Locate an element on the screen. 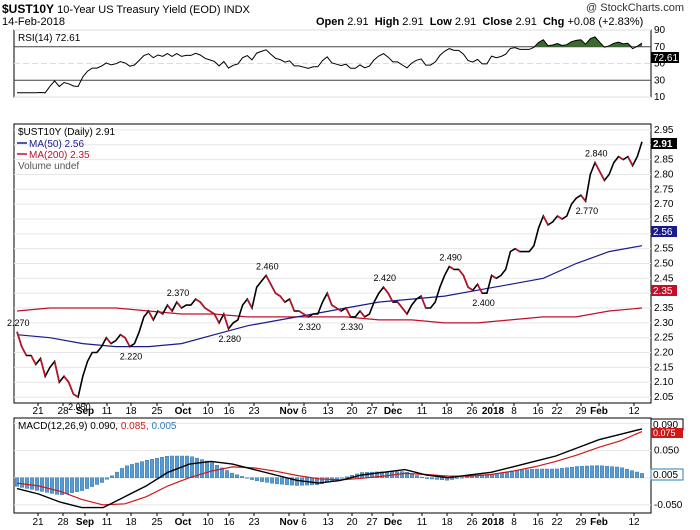  high-value: 2.91 is located at coordinates (413, 22).